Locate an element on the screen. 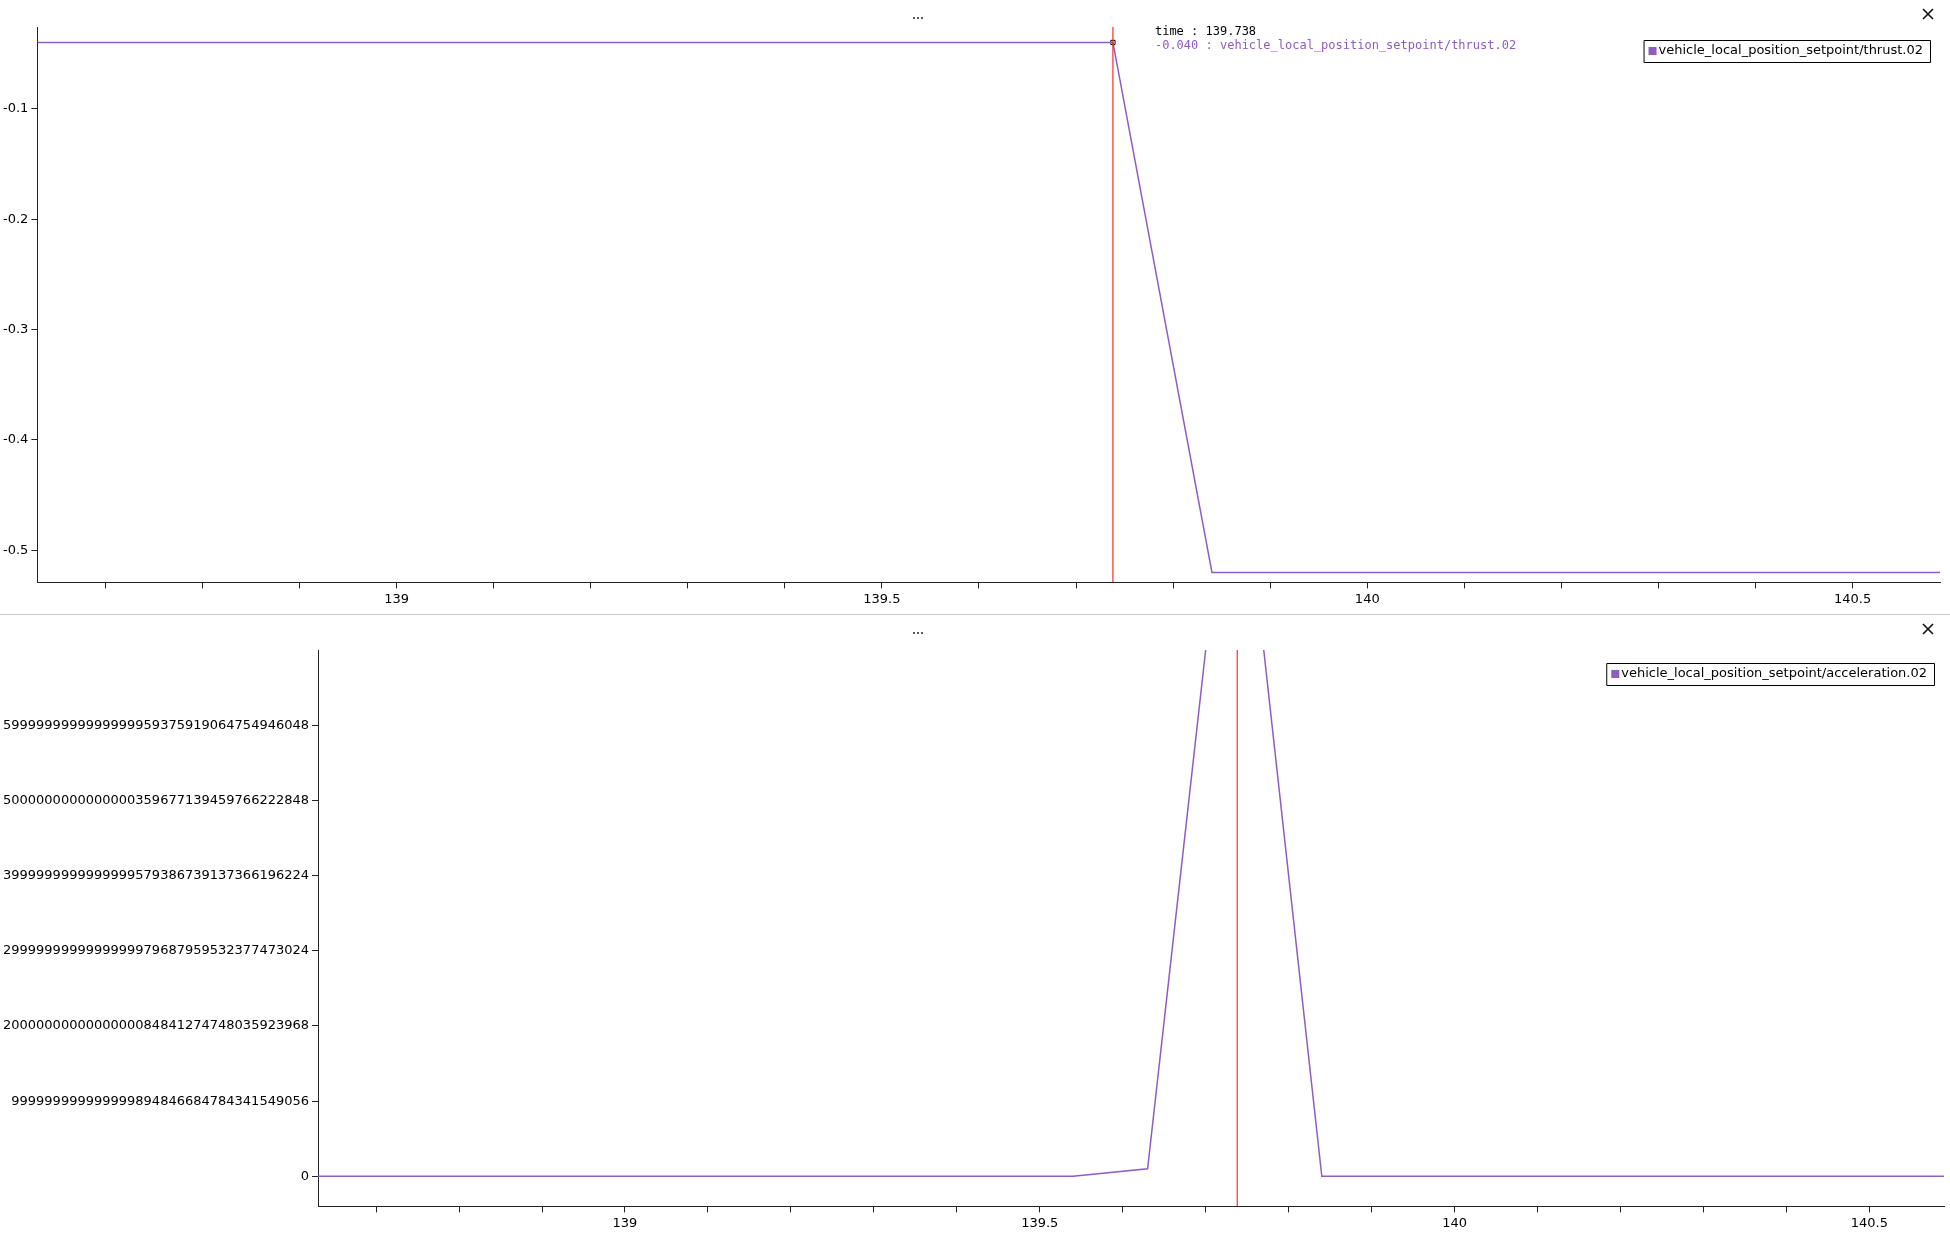  y-tick-label: -0.4 is located at coordinates (15, 439).